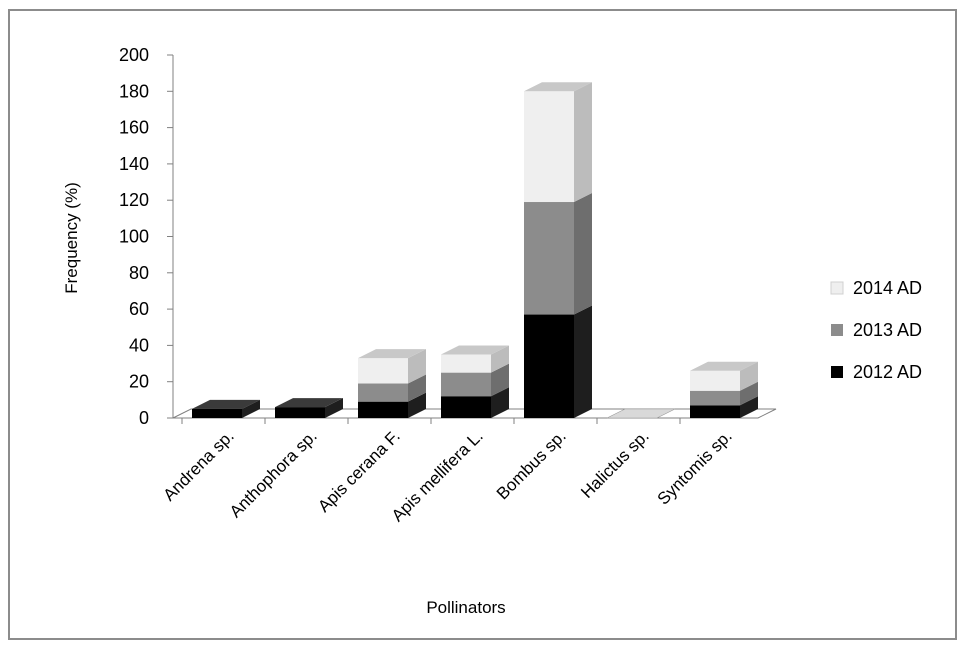 This screenshot has height=649, width=967. Describe the element at coordinates (531, 464) in the screenshot. I see `x-tick-label: Bombus sp.` at that location.